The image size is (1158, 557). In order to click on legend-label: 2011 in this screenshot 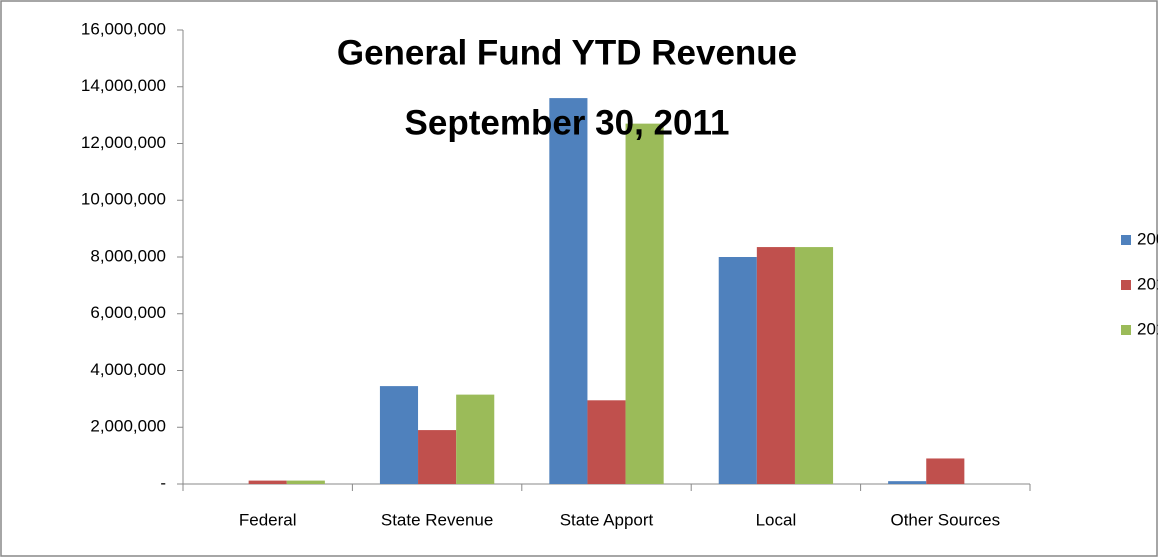, I will do `click(1147, 328)`.